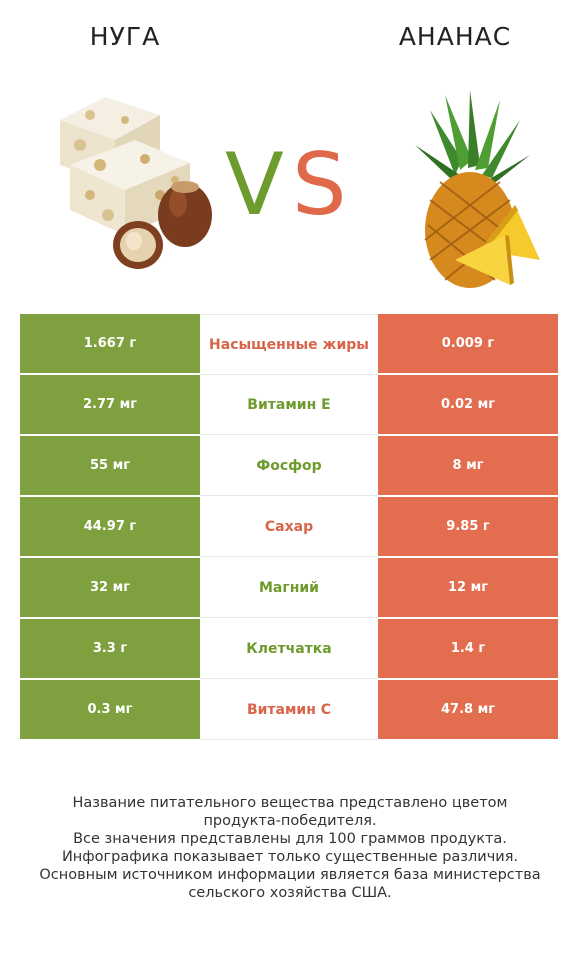  What do you see at coordinates (110, 343) in the screenshot?
I see `left-value: 1.667 г` at bounding box center [110, 343].